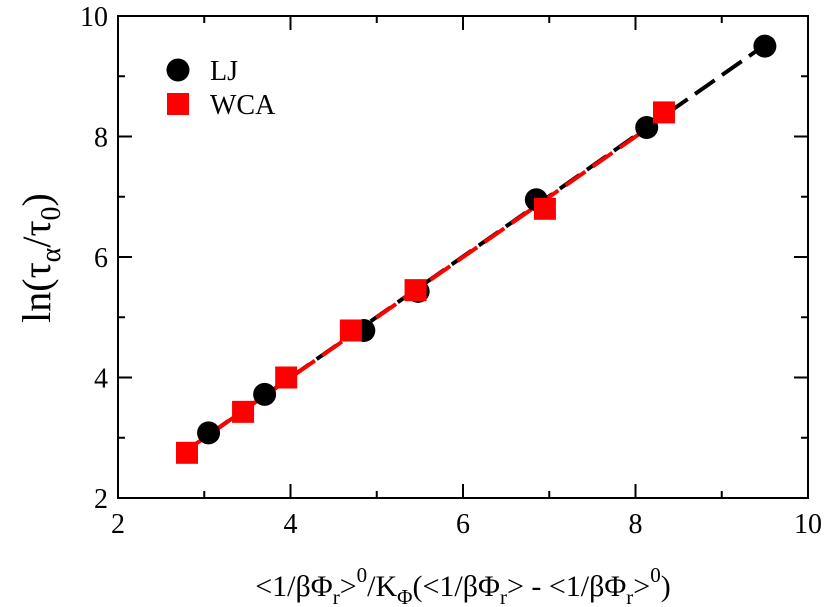  Describe the element at coordinates (40, 258) in the screenshot. I see `y-axis-label: ln(τα/τ0)` at that location.